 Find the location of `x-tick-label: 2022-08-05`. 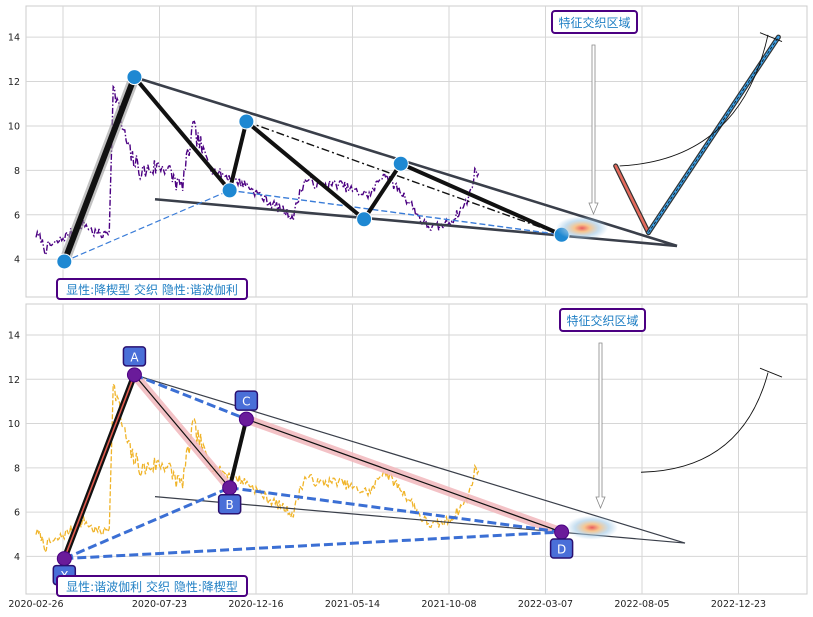

x-tick-label: 2022-08-05 is located at coordinates (641, 604).